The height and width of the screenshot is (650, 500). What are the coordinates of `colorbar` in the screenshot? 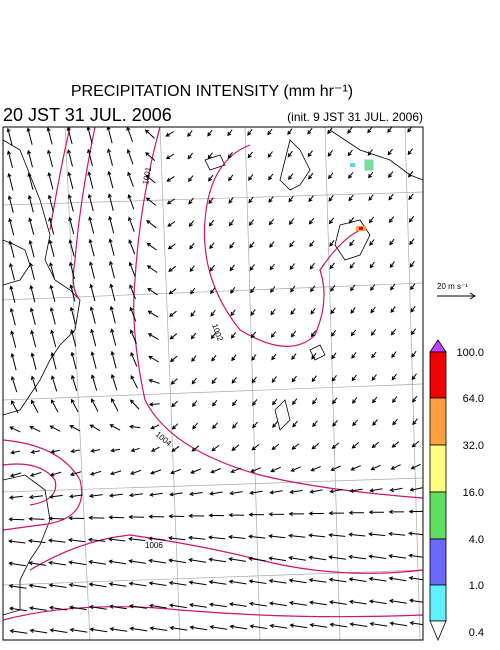 It's located at (438, 490).